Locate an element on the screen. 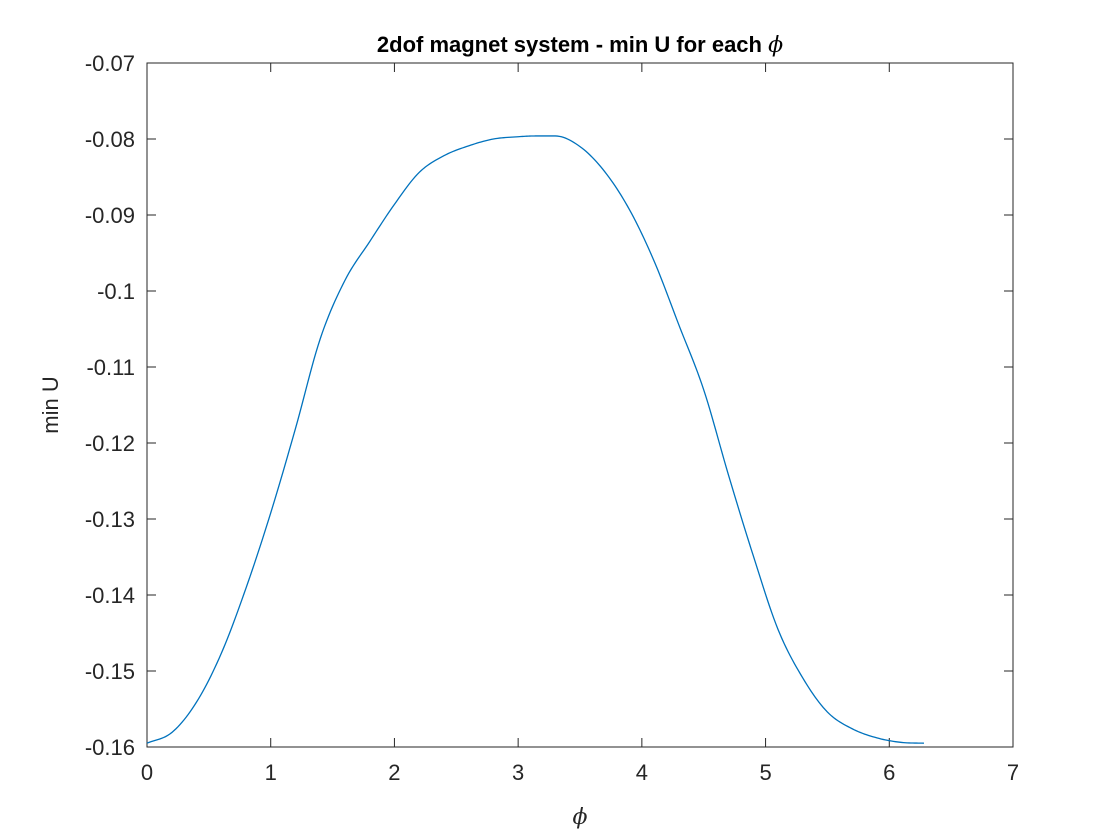 The height and width of the screenshot is (840, 1120). x-axis-label: ϕ is located at coordinates (580, 817).